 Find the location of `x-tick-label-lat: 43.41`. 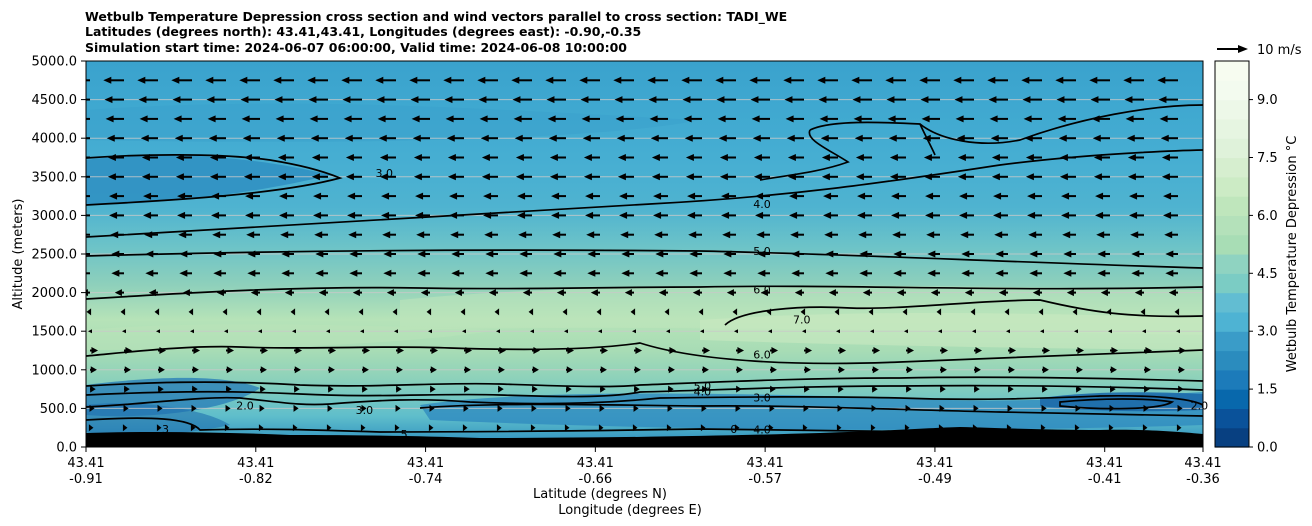

x-tick-label-lat: 43.41 is located at coordinates (595, 463).